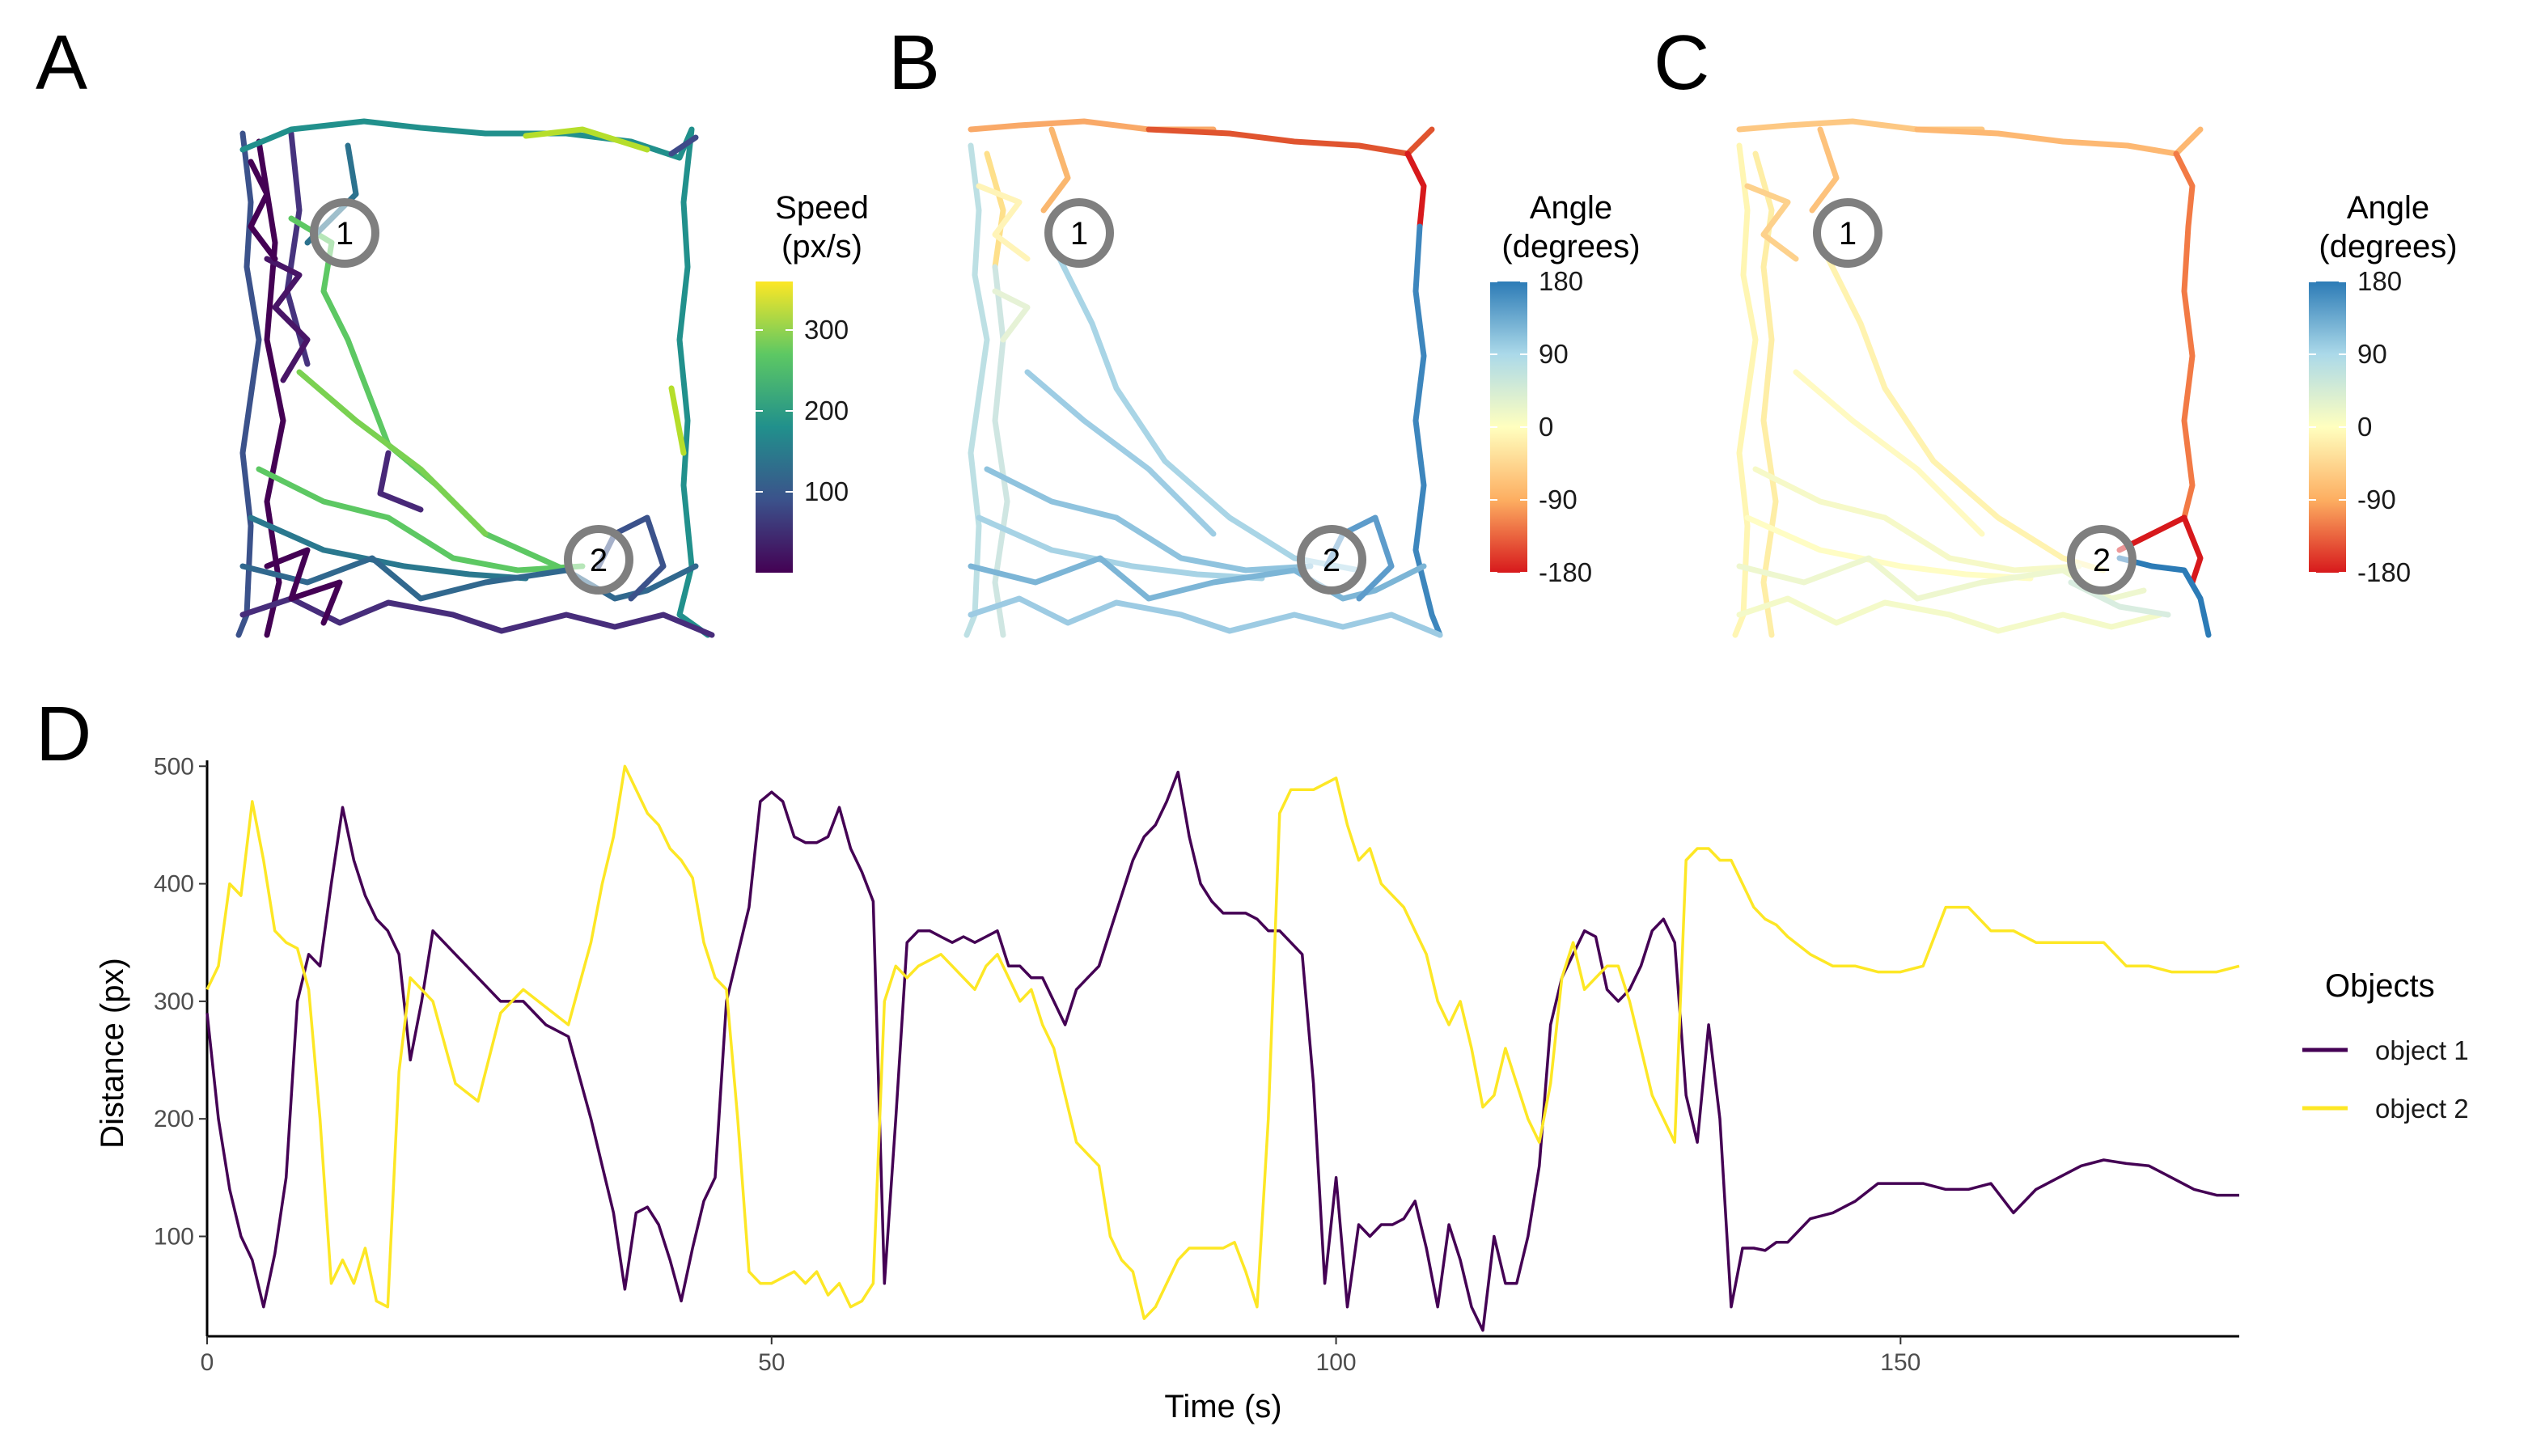 This screenshot has width=2524, height=1456. Describe the element at coordinates (2364, 427) in the screenshot. I see `colorbar-label-c-2: 0` at that location.